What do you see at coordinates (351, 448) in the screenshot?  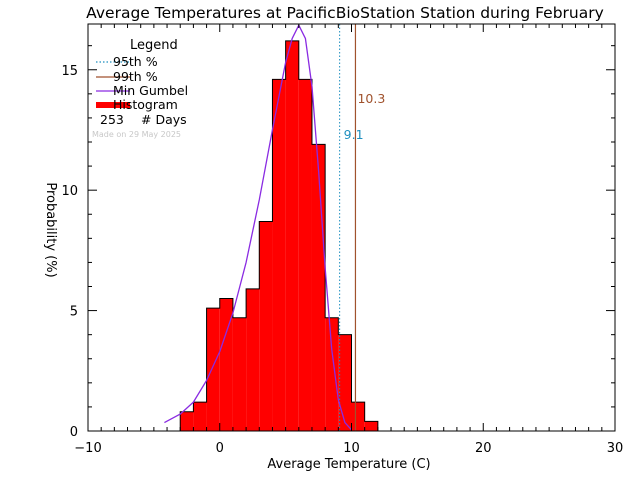 I see `x-tick-label: 10` at bounding box center [351, 448].